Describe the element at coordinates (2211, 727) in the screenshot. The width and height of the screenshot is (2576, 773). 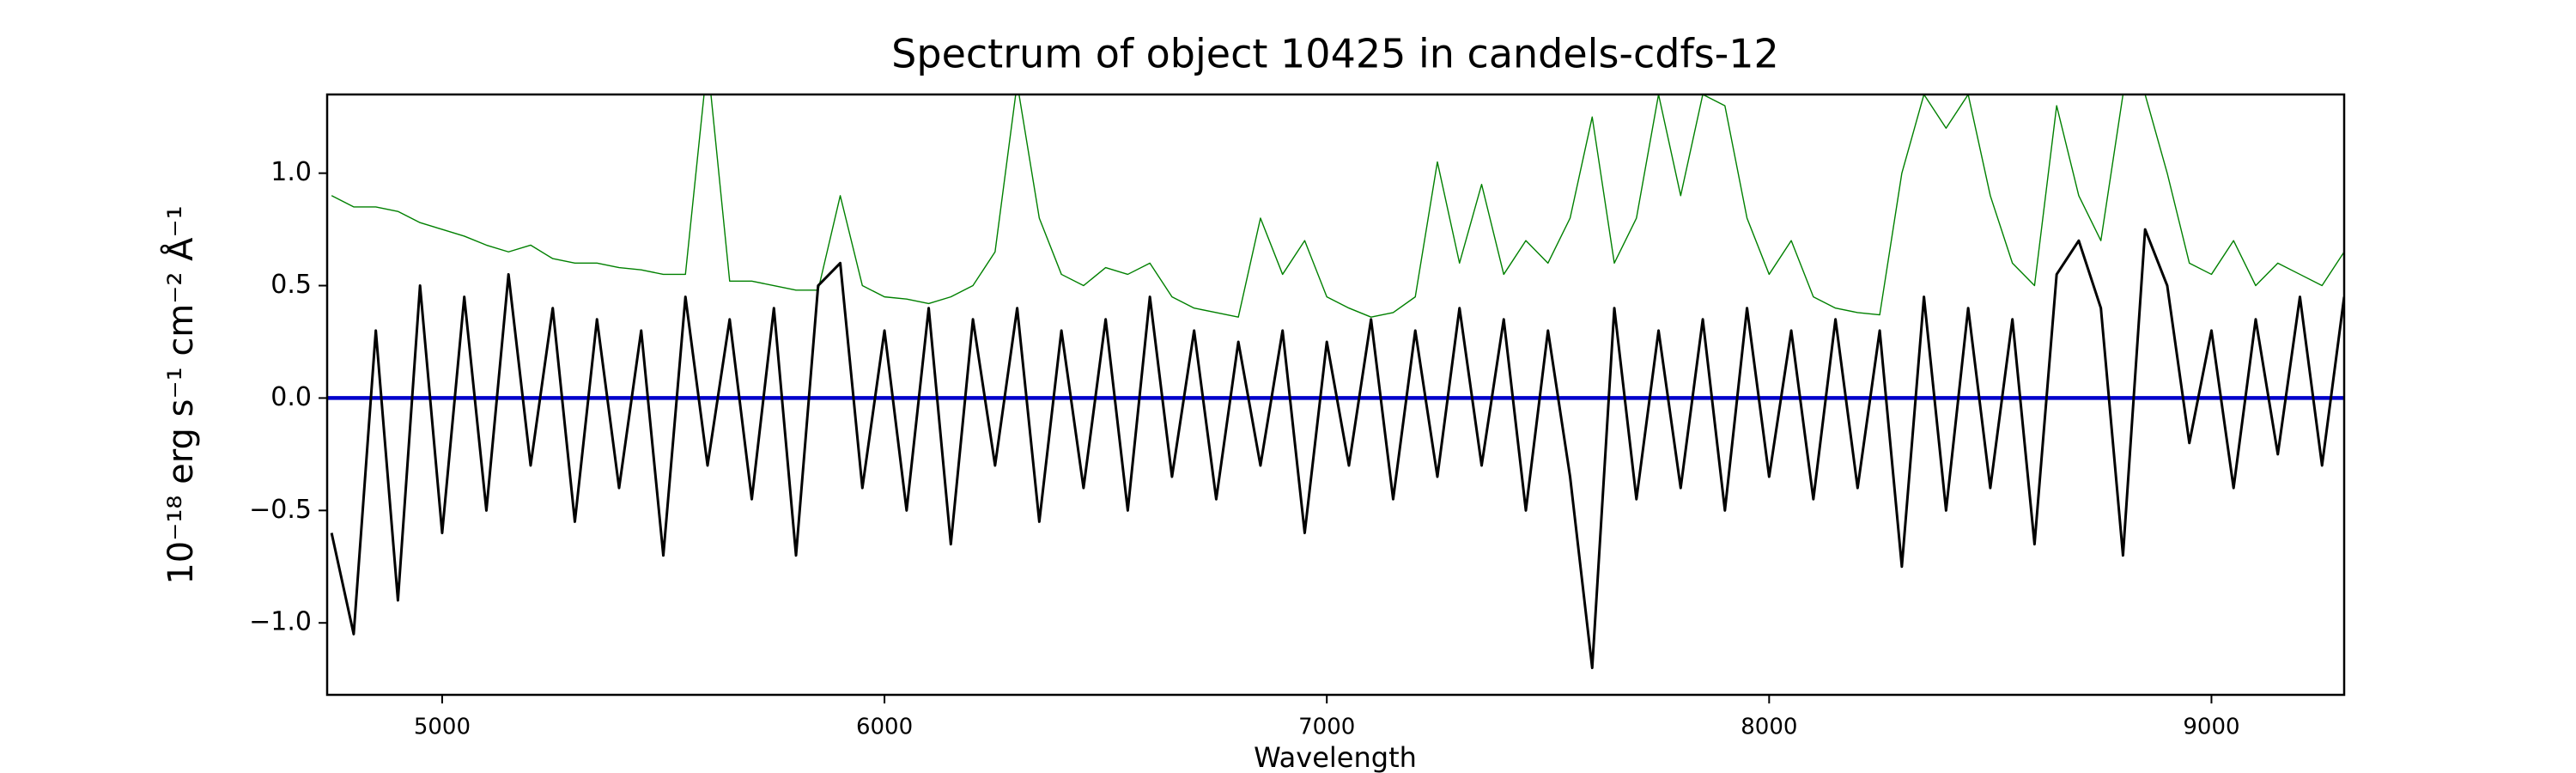
I see `x-tick-label: 9000` at that location.